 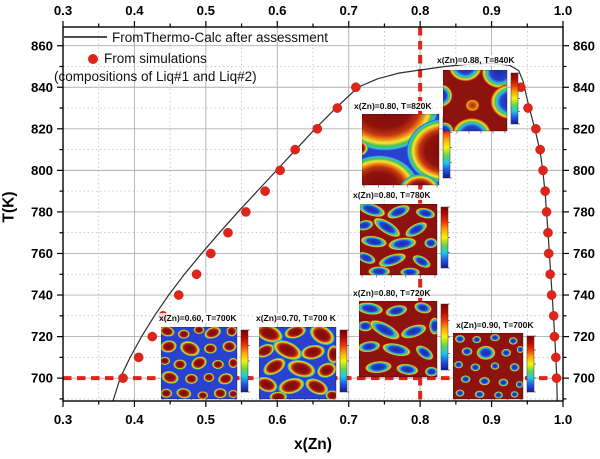 What do you see at coordinates (220, 37) in the screenshot?
I see `legend-thermocalc-label: FromThermo-Calc after assessment` at bounding box center [220, 37].